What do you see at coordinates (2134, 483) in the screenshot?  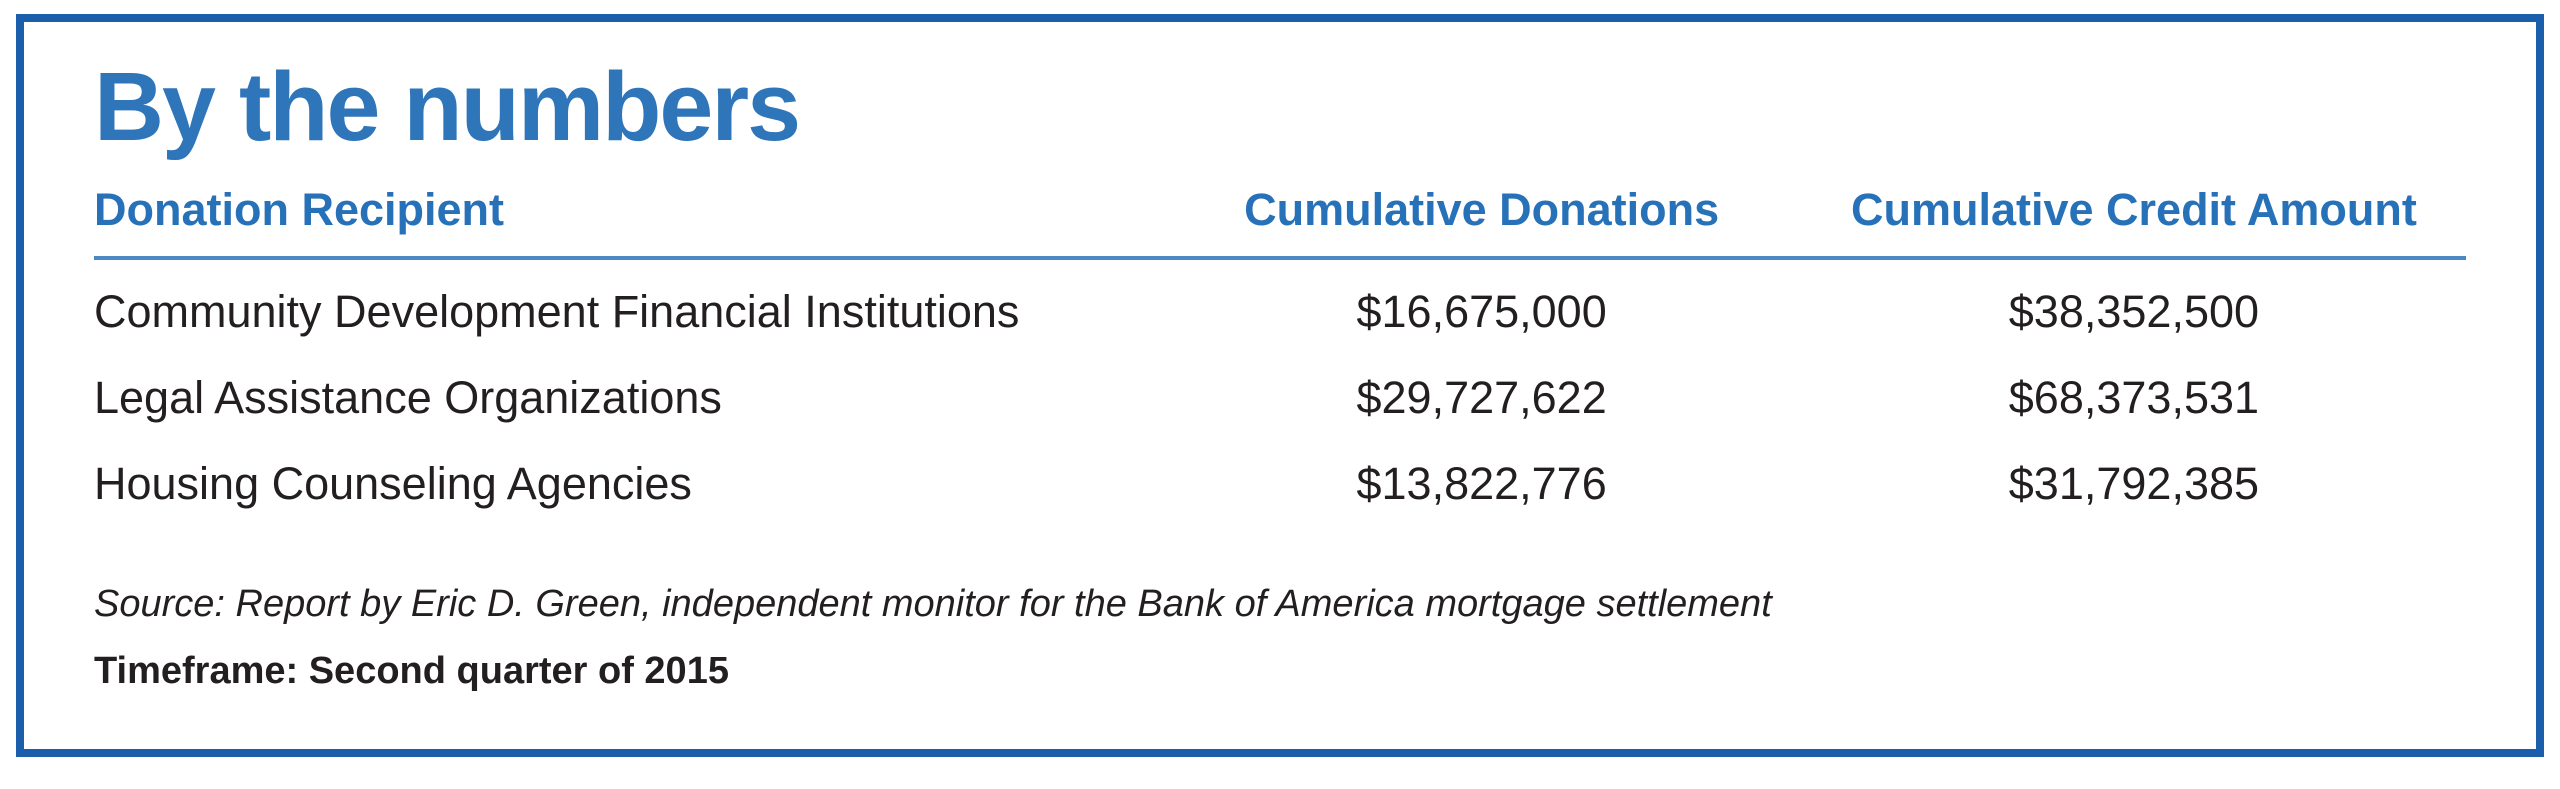 I see `credit-cell: $31,792,385` at bounding box center [2134, 483].